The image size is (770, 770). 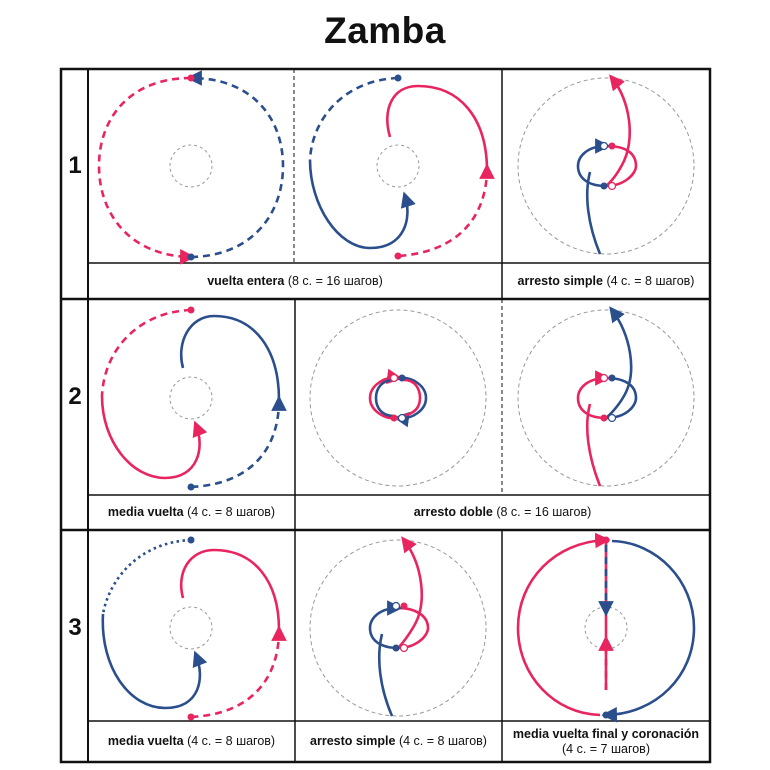 I want to click on diagram-row3-panel1, so click(x=194, y=628).